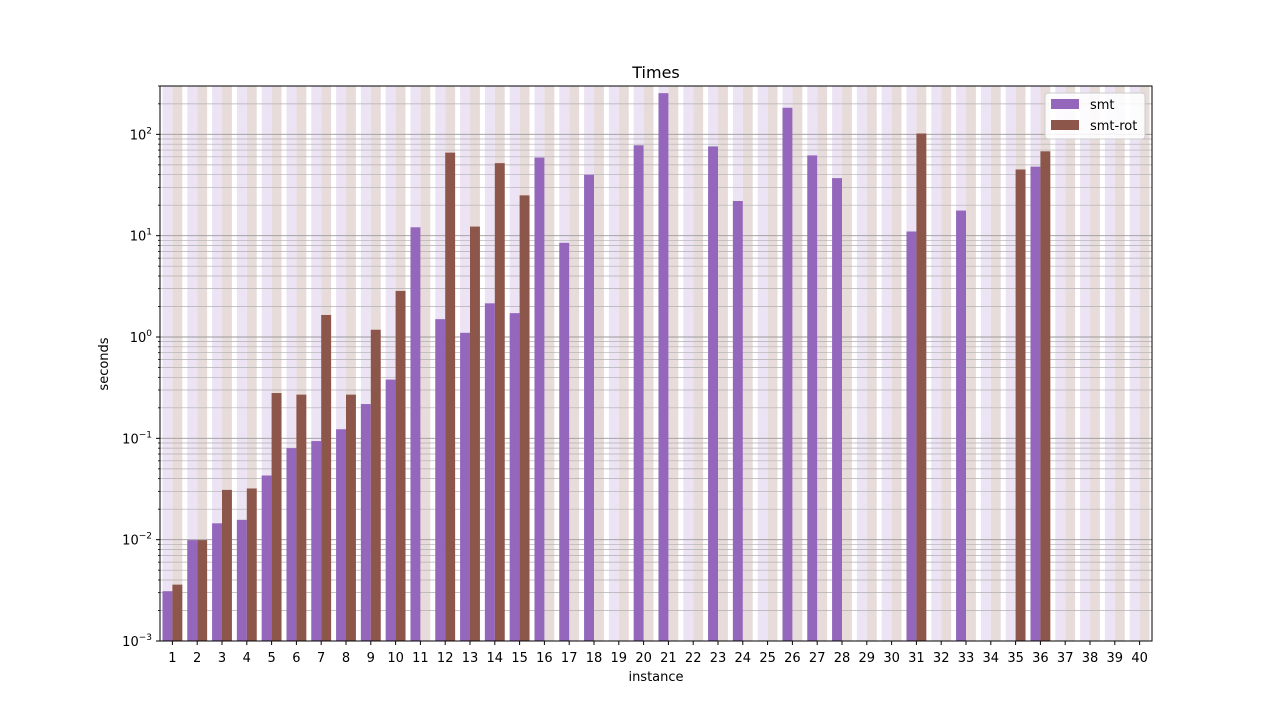 This screenshot has height=720, width=1280. I want to click on x-tick-label-3: 3, so click(222, 658).